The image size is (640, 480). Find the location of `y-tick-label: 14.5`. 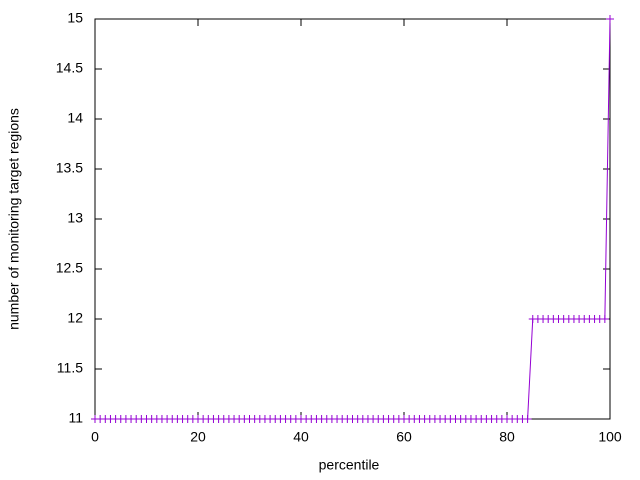

y-tick-label: 14.5 is located at coordinates (69, 68).